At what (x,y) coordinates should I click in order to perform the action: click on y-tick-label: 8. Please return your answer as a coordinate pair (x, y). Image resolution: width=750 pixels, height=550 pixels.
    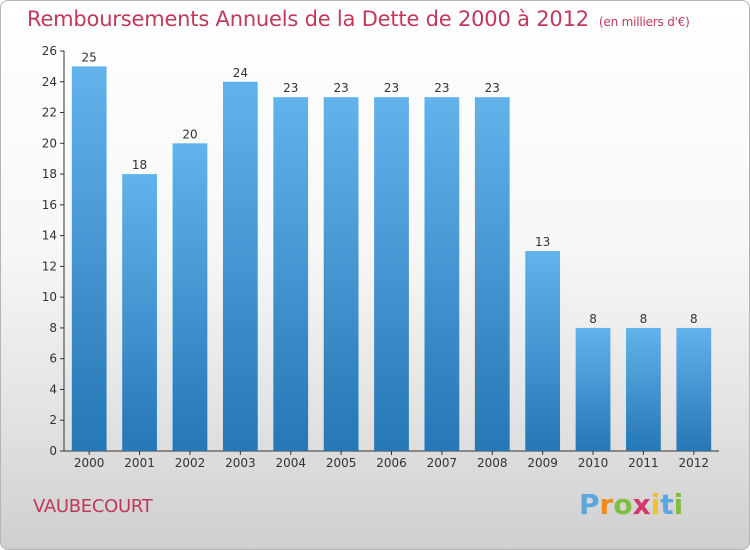
    Looking at the image, I should click on (53, 328).